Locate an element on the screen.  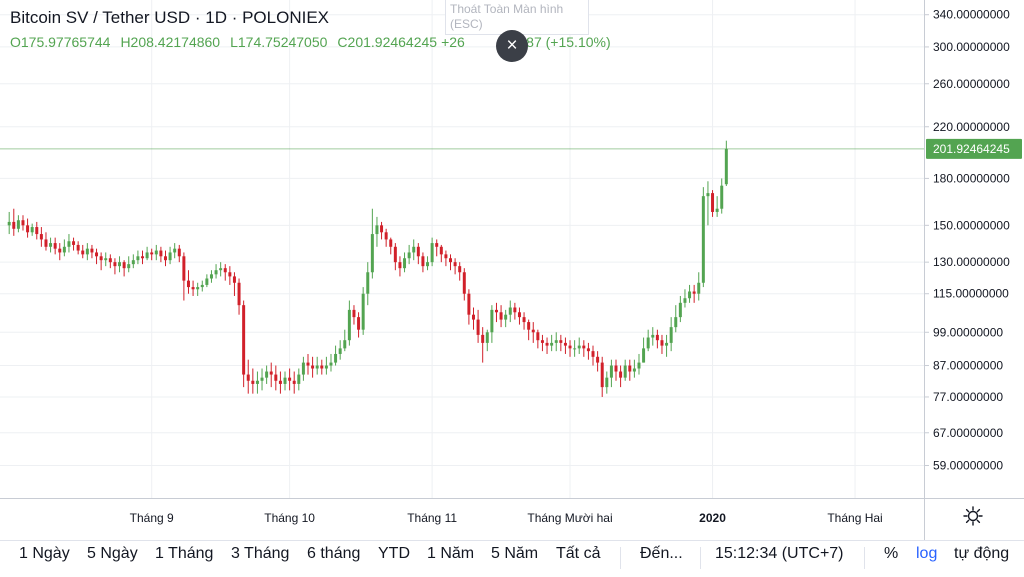
range-5-years: 5 Năm is located at coordinates (515, 553).